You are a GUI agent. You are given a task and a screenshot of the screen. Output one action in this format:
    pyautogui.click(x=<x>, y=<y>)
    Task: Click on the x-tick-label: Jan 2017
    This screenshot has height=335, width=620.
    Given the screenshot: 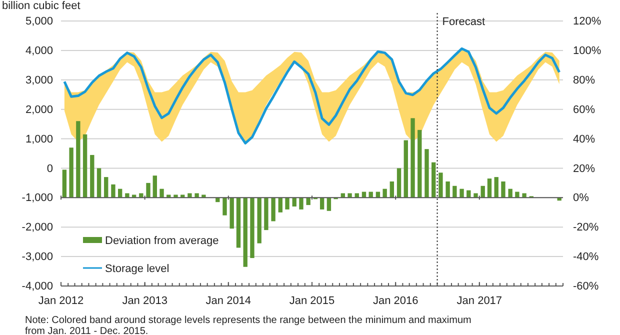 What is the action you would take?
    pyautogui.click(x=479, y=300)
    